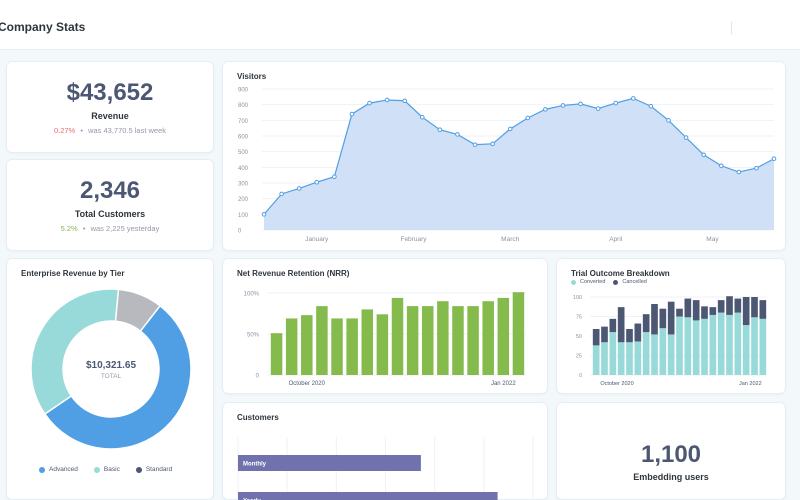 This screenshot has width=800, height=500. Describe the element at coordinates (385, 451) in the screenshot. I see `customers-bar-card: Customers Monthly Yearly` at that location.